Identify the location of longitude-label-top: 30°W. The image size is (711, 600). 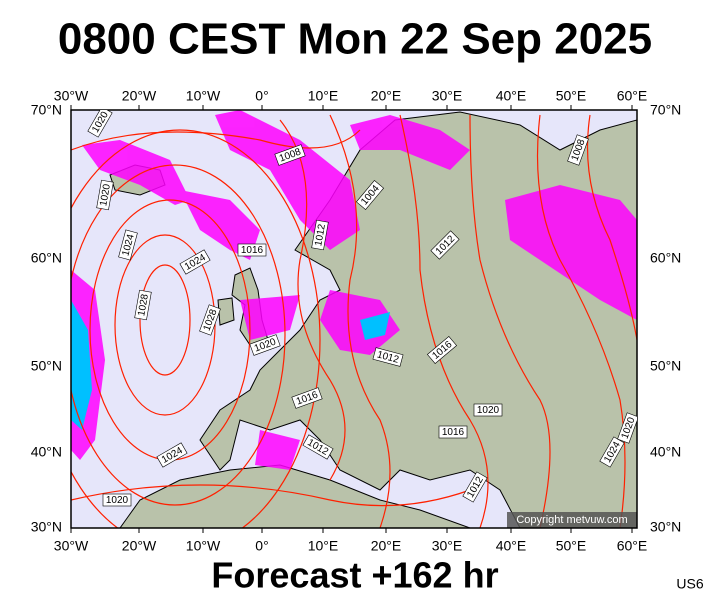
(71, 96).